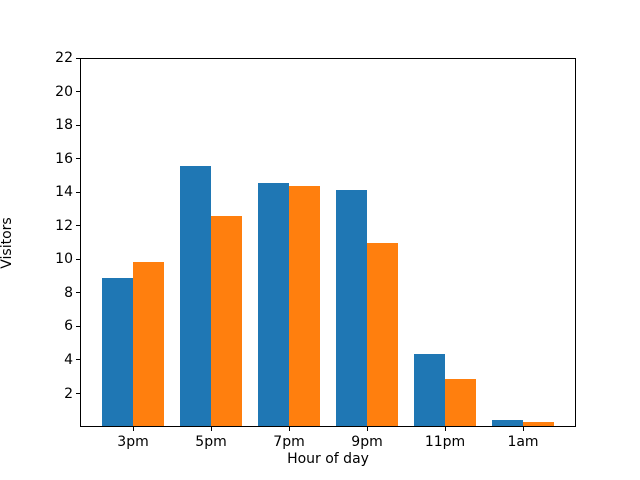 The height and width of the screenshot is (480, 640). What do you see at coordinates (64, 192) in the screenshot?
I see `y-tick-label: 14` at bounding box center [64, 192].